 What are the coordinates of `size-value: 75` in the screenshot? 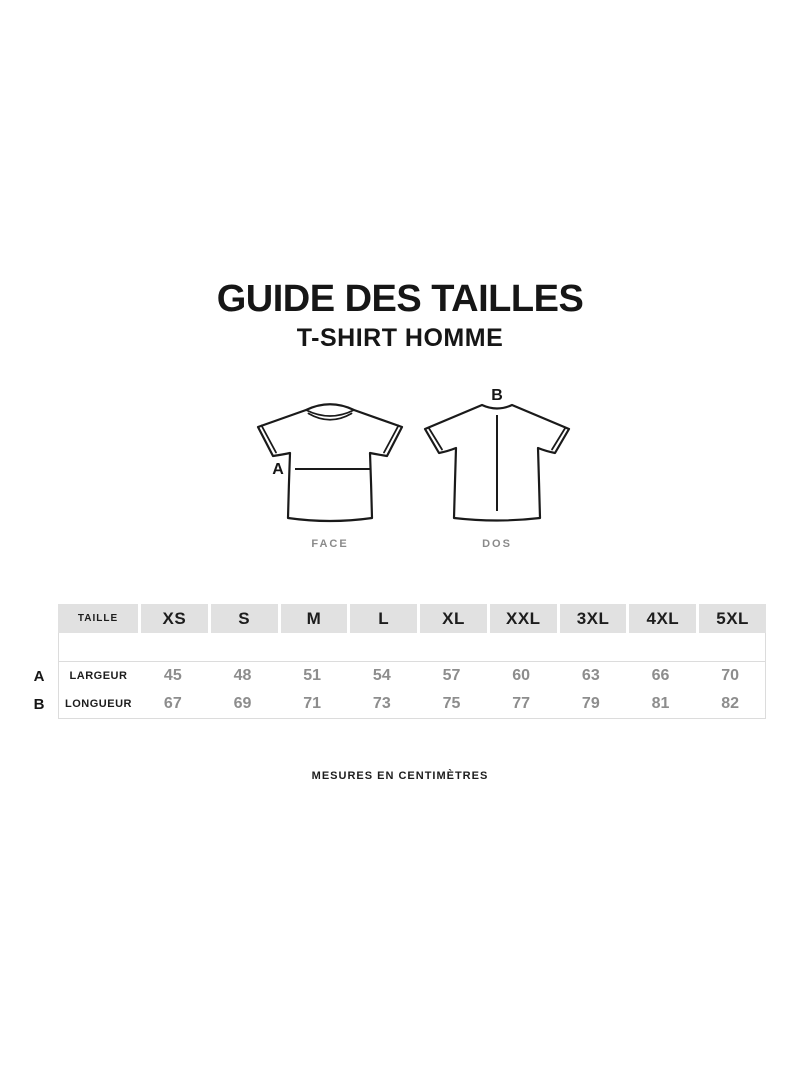 It's located at (451, 703).